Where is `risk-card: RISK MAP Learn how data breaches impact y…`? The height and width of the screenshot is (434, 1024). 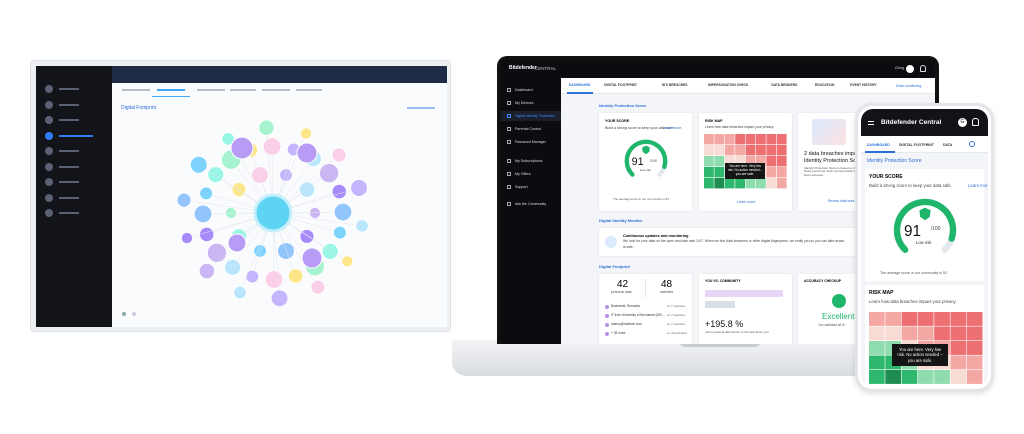
risk-card: RISK MAP Learn how data breaches impact y… is located at coordinates (745, 162).